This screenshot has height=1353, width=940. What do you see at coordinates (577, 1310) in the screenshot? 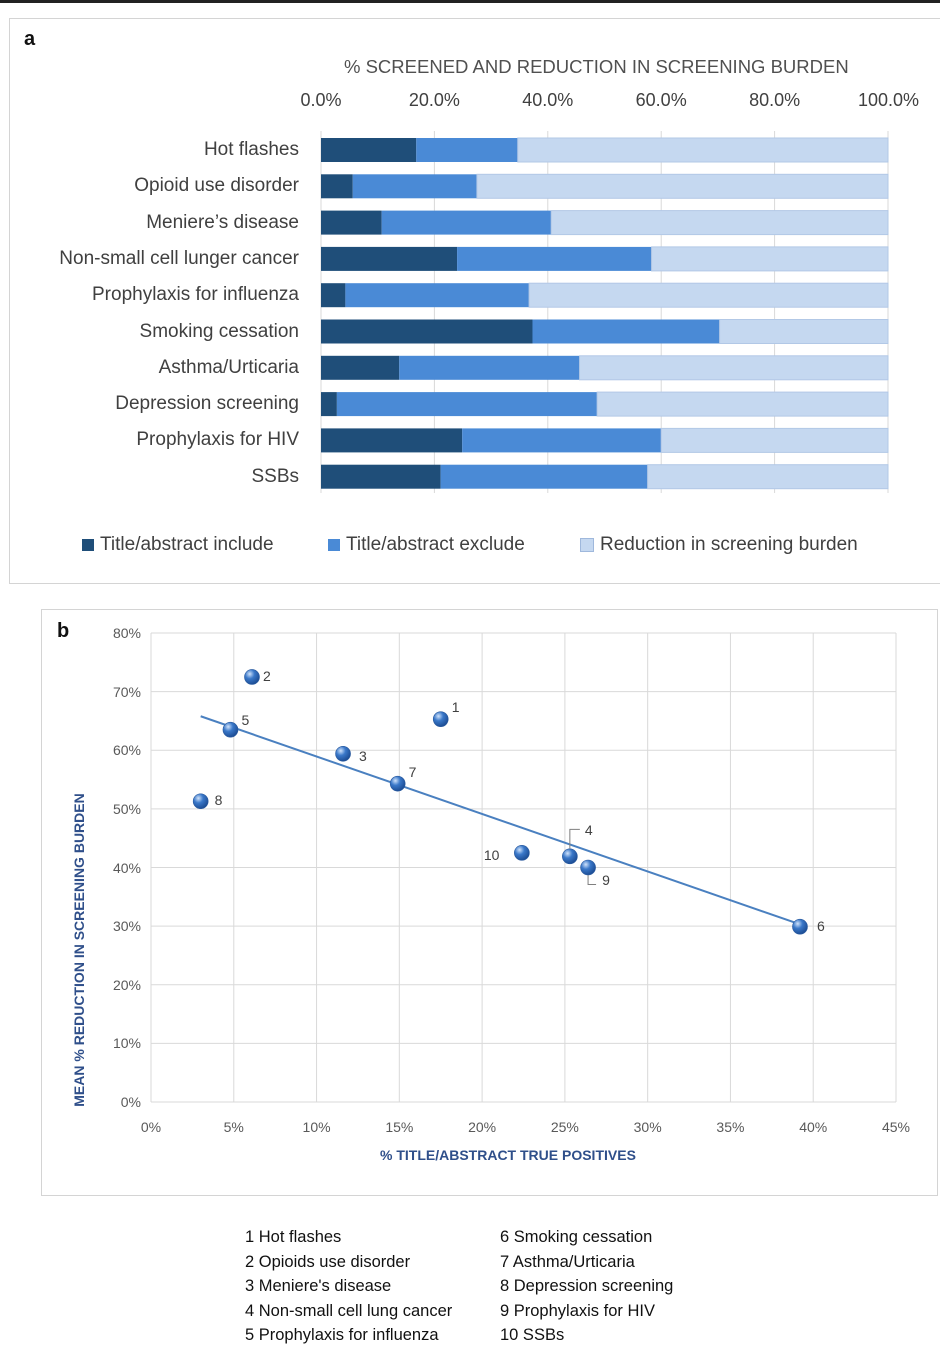
I see `key-list-item: 9 Prophylaxis for HIV` at bounding box center [577, 1310].